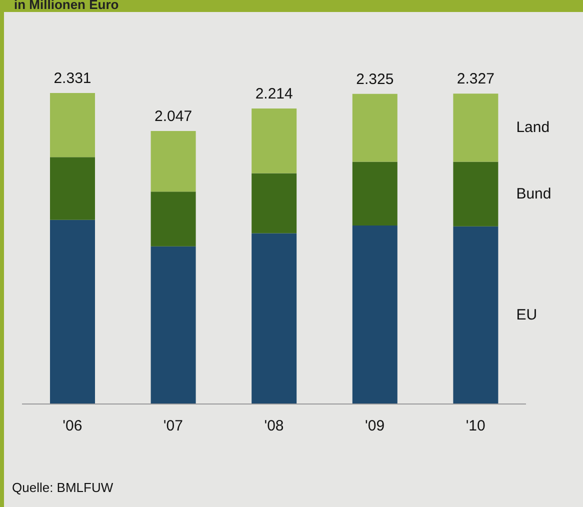  Describe the element at coordinates (527, 315) in the screenshot. I see `series-label: EU` at that location.